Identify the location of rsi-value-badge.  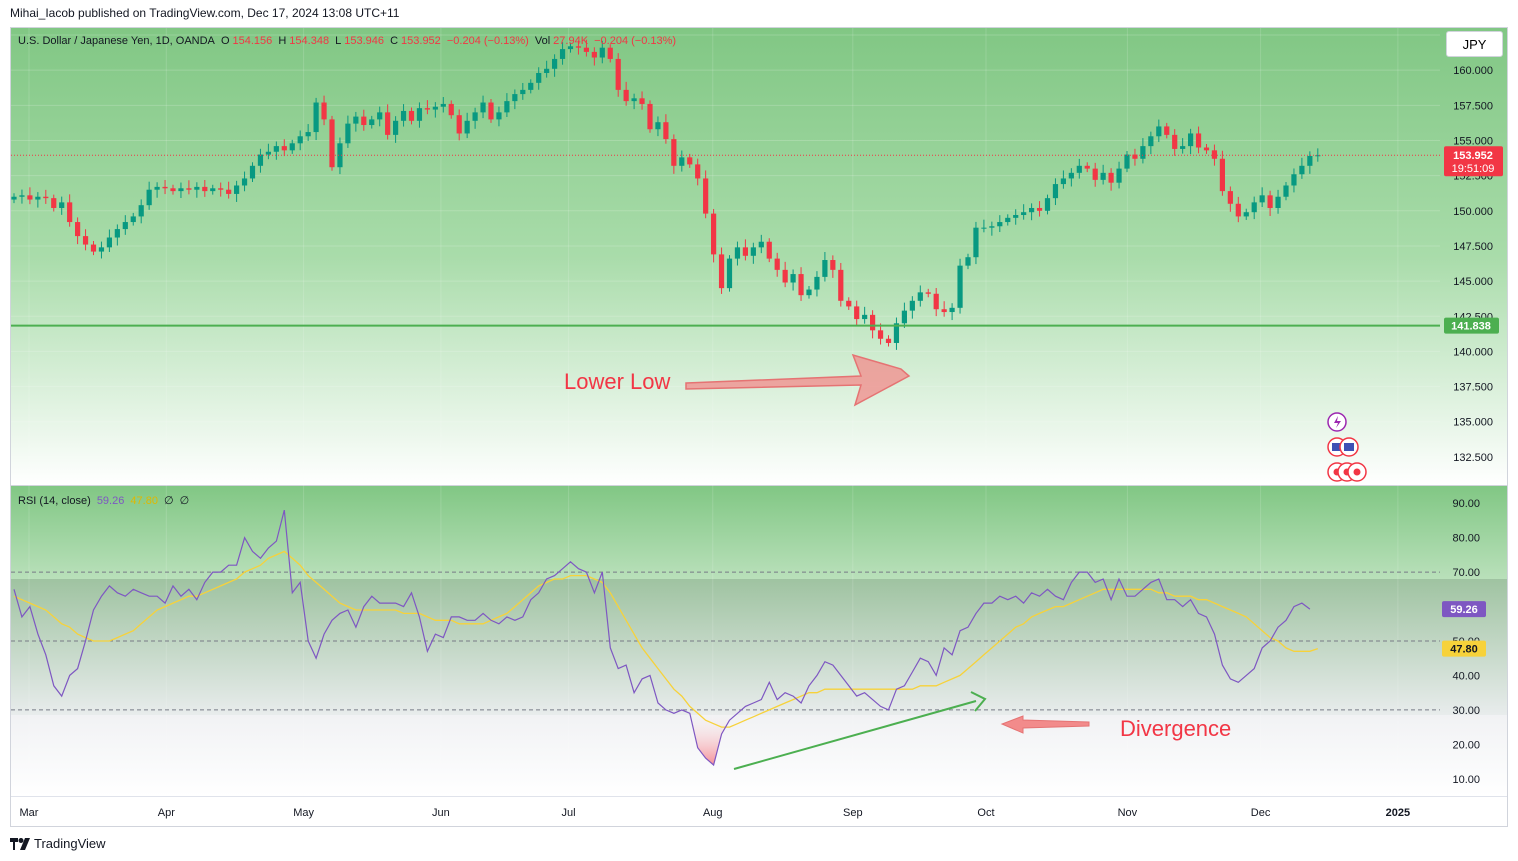
(1464, 609).